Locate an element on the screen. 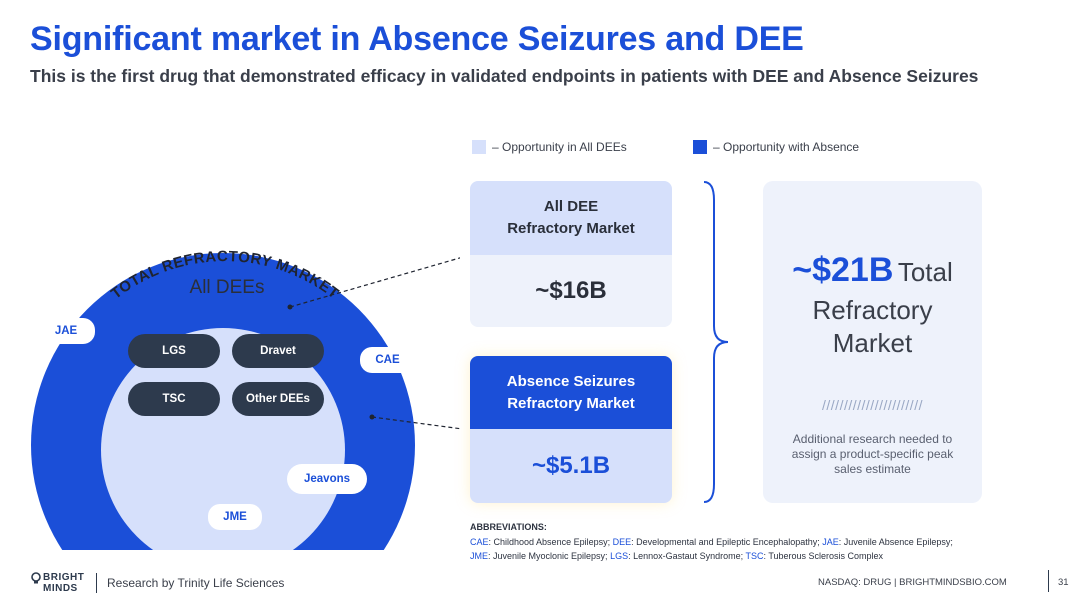  legend-swatch-dark is located at coordinates (700, 147).